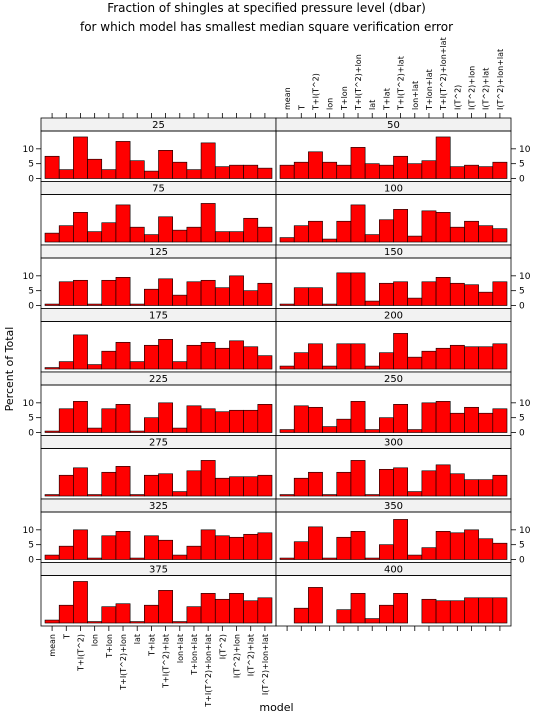 This screenshot has width=533, height=713. Describe the element at coordinates (344, 425) in the screenshot. I see `bar-250-T+lon` at that location.